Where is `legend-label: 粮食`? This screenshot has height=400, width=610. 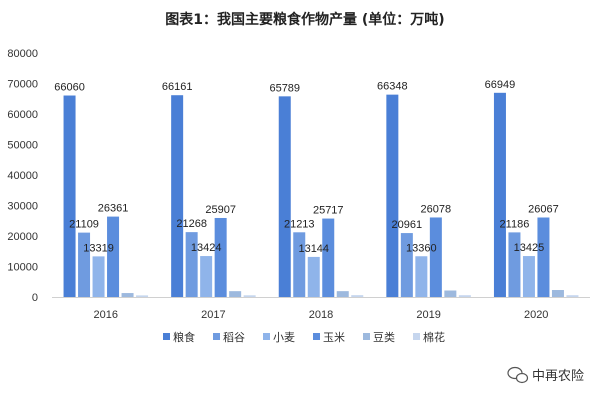 legend-label: 粮食 is located at coordinates (184, 337).